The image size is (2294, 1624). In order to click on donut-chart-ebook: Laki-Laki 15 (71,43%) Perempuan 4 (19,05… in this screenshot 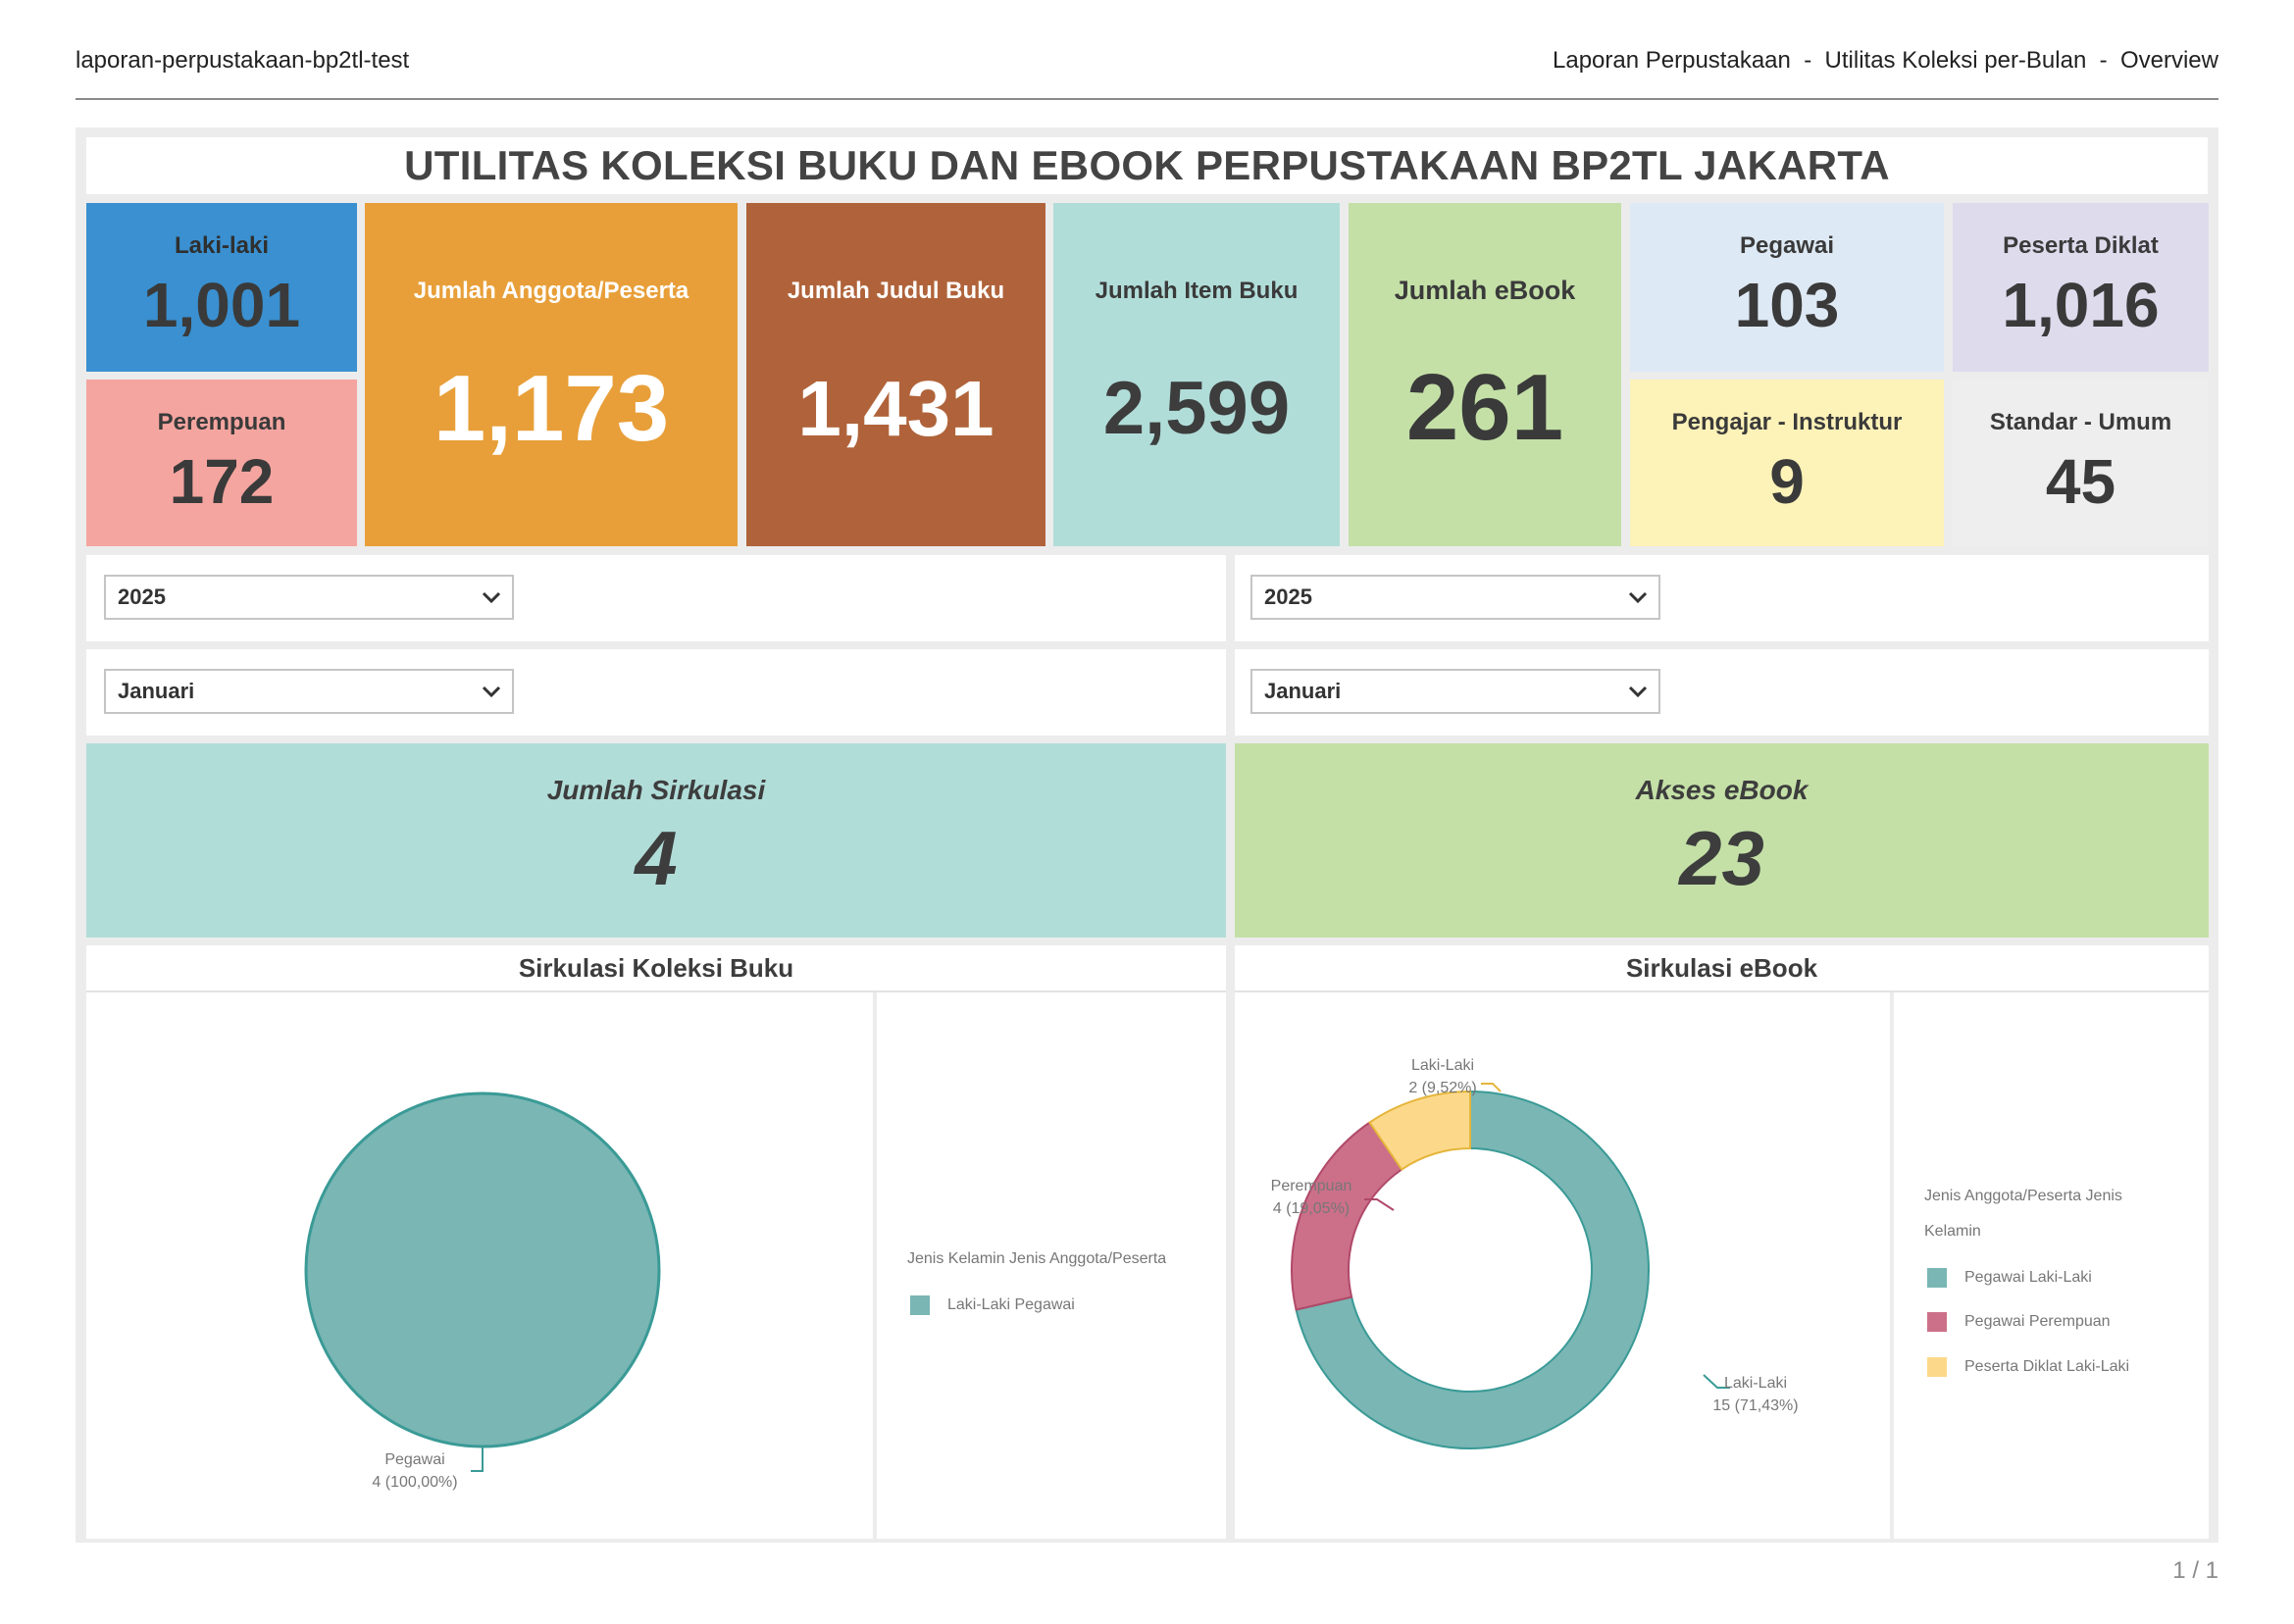, I will do `click(1535, 1253)`.